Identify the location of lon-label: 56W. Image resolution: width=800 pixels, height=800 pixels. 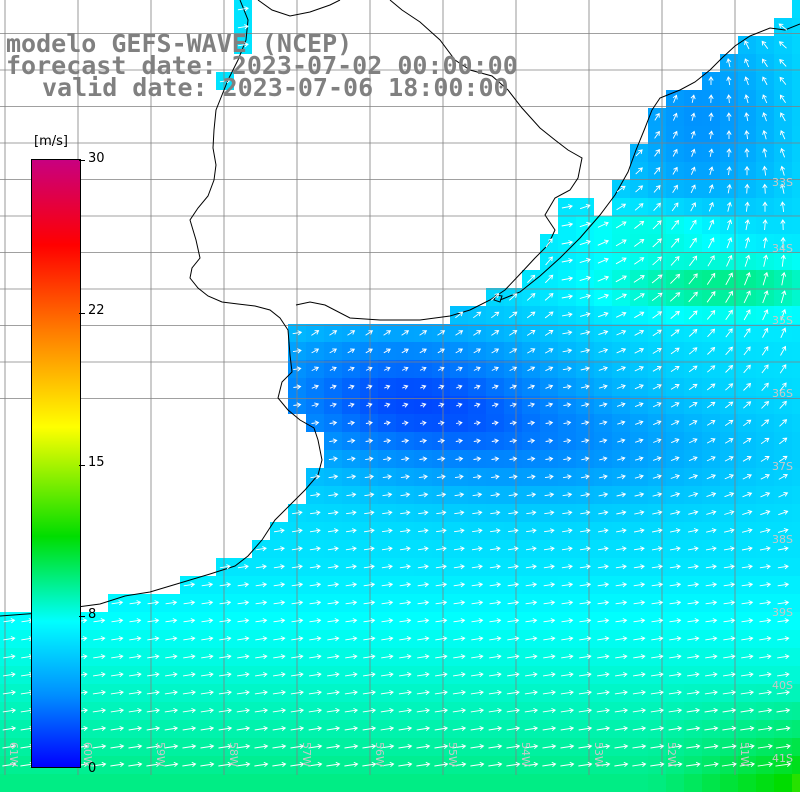
(379, 754).